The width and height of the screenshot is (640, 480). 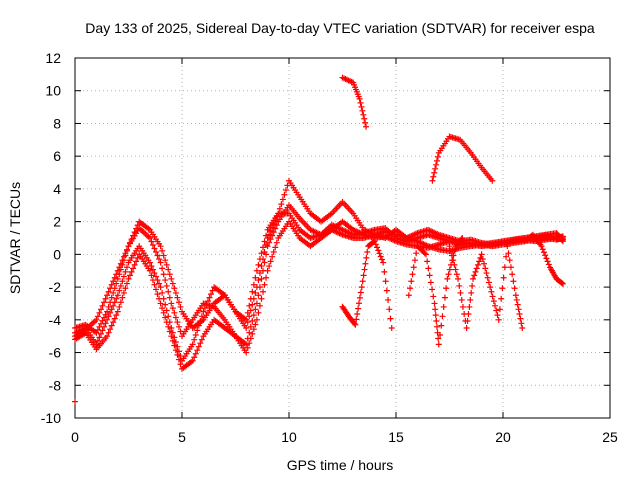 What do you see at coordinates (354, 102) in the screenshot?
I see `series-track-e` at bounding box center [354, 102].